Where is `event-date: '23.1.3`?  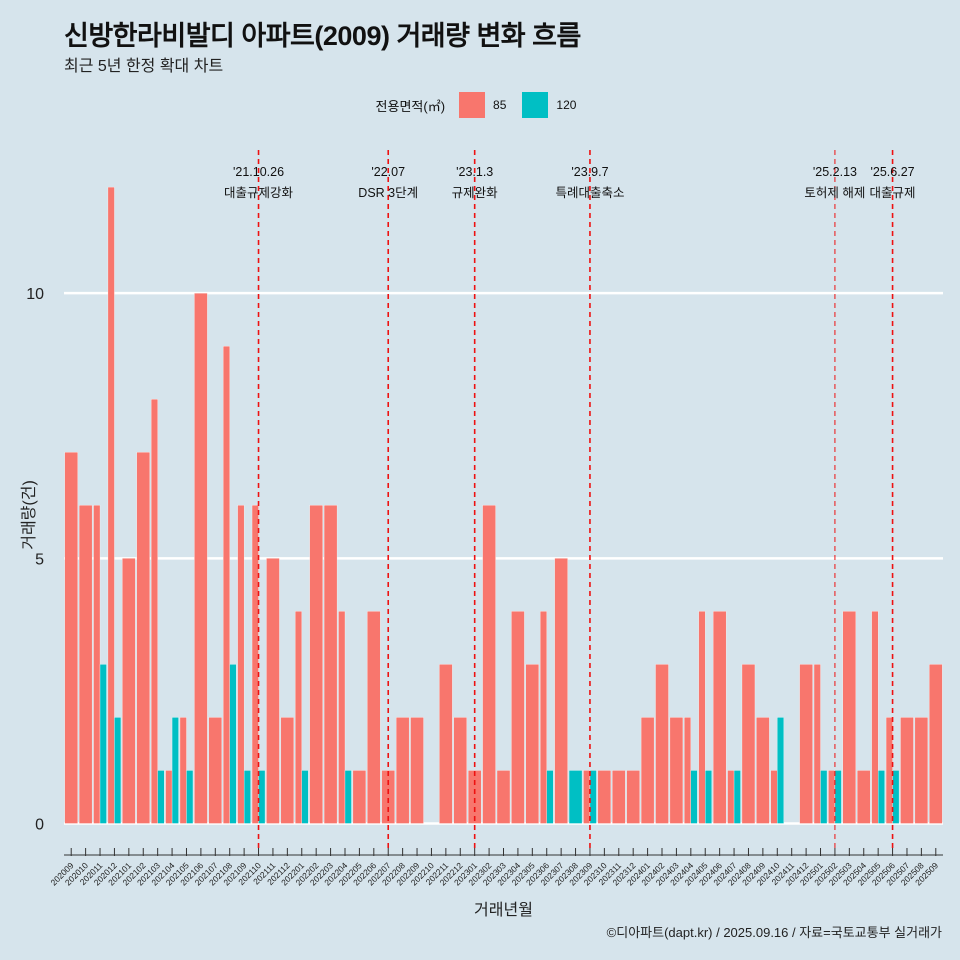
event-date: '23.1.3 is located at coordinates (474, 172).